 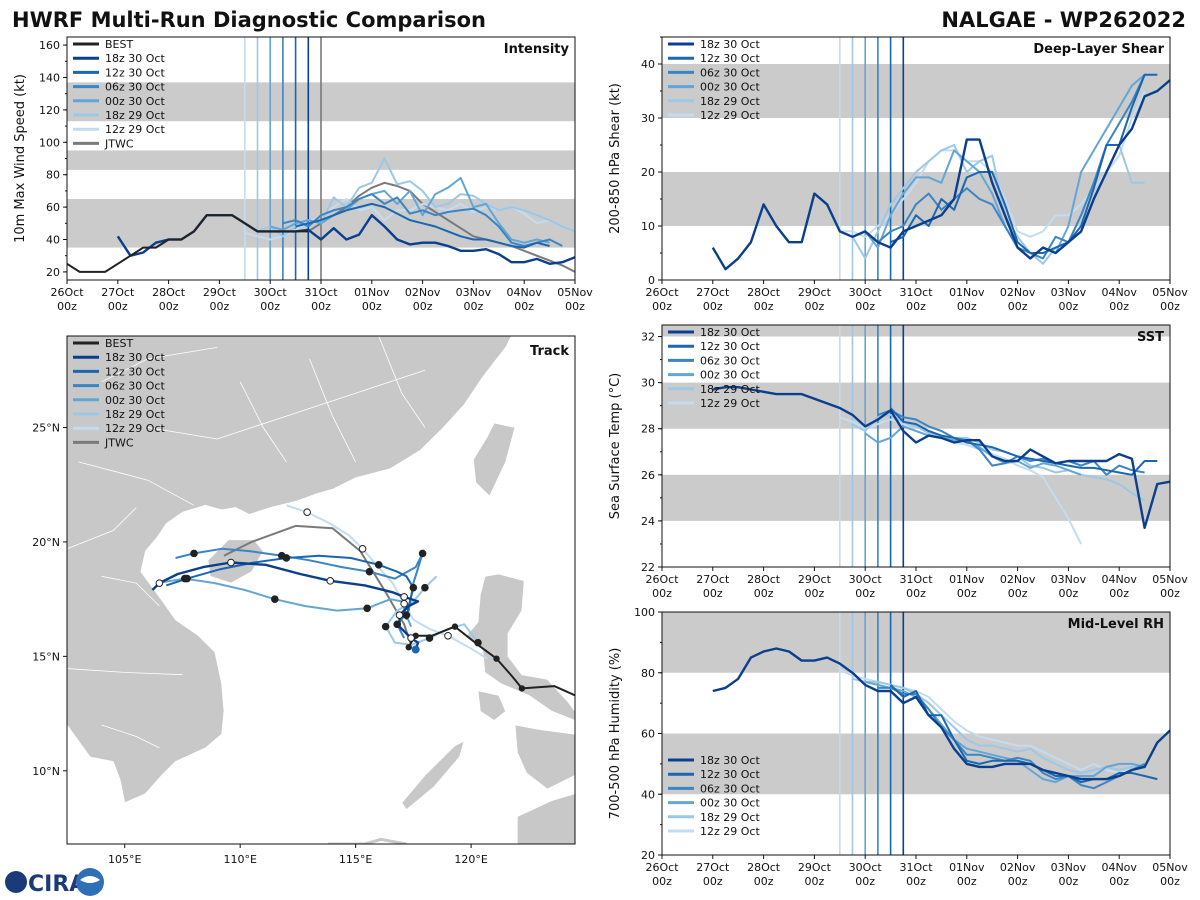 I want to click on legend-label-06z-30-oct: 06z 30 Oct, so click(x=730, y=360).